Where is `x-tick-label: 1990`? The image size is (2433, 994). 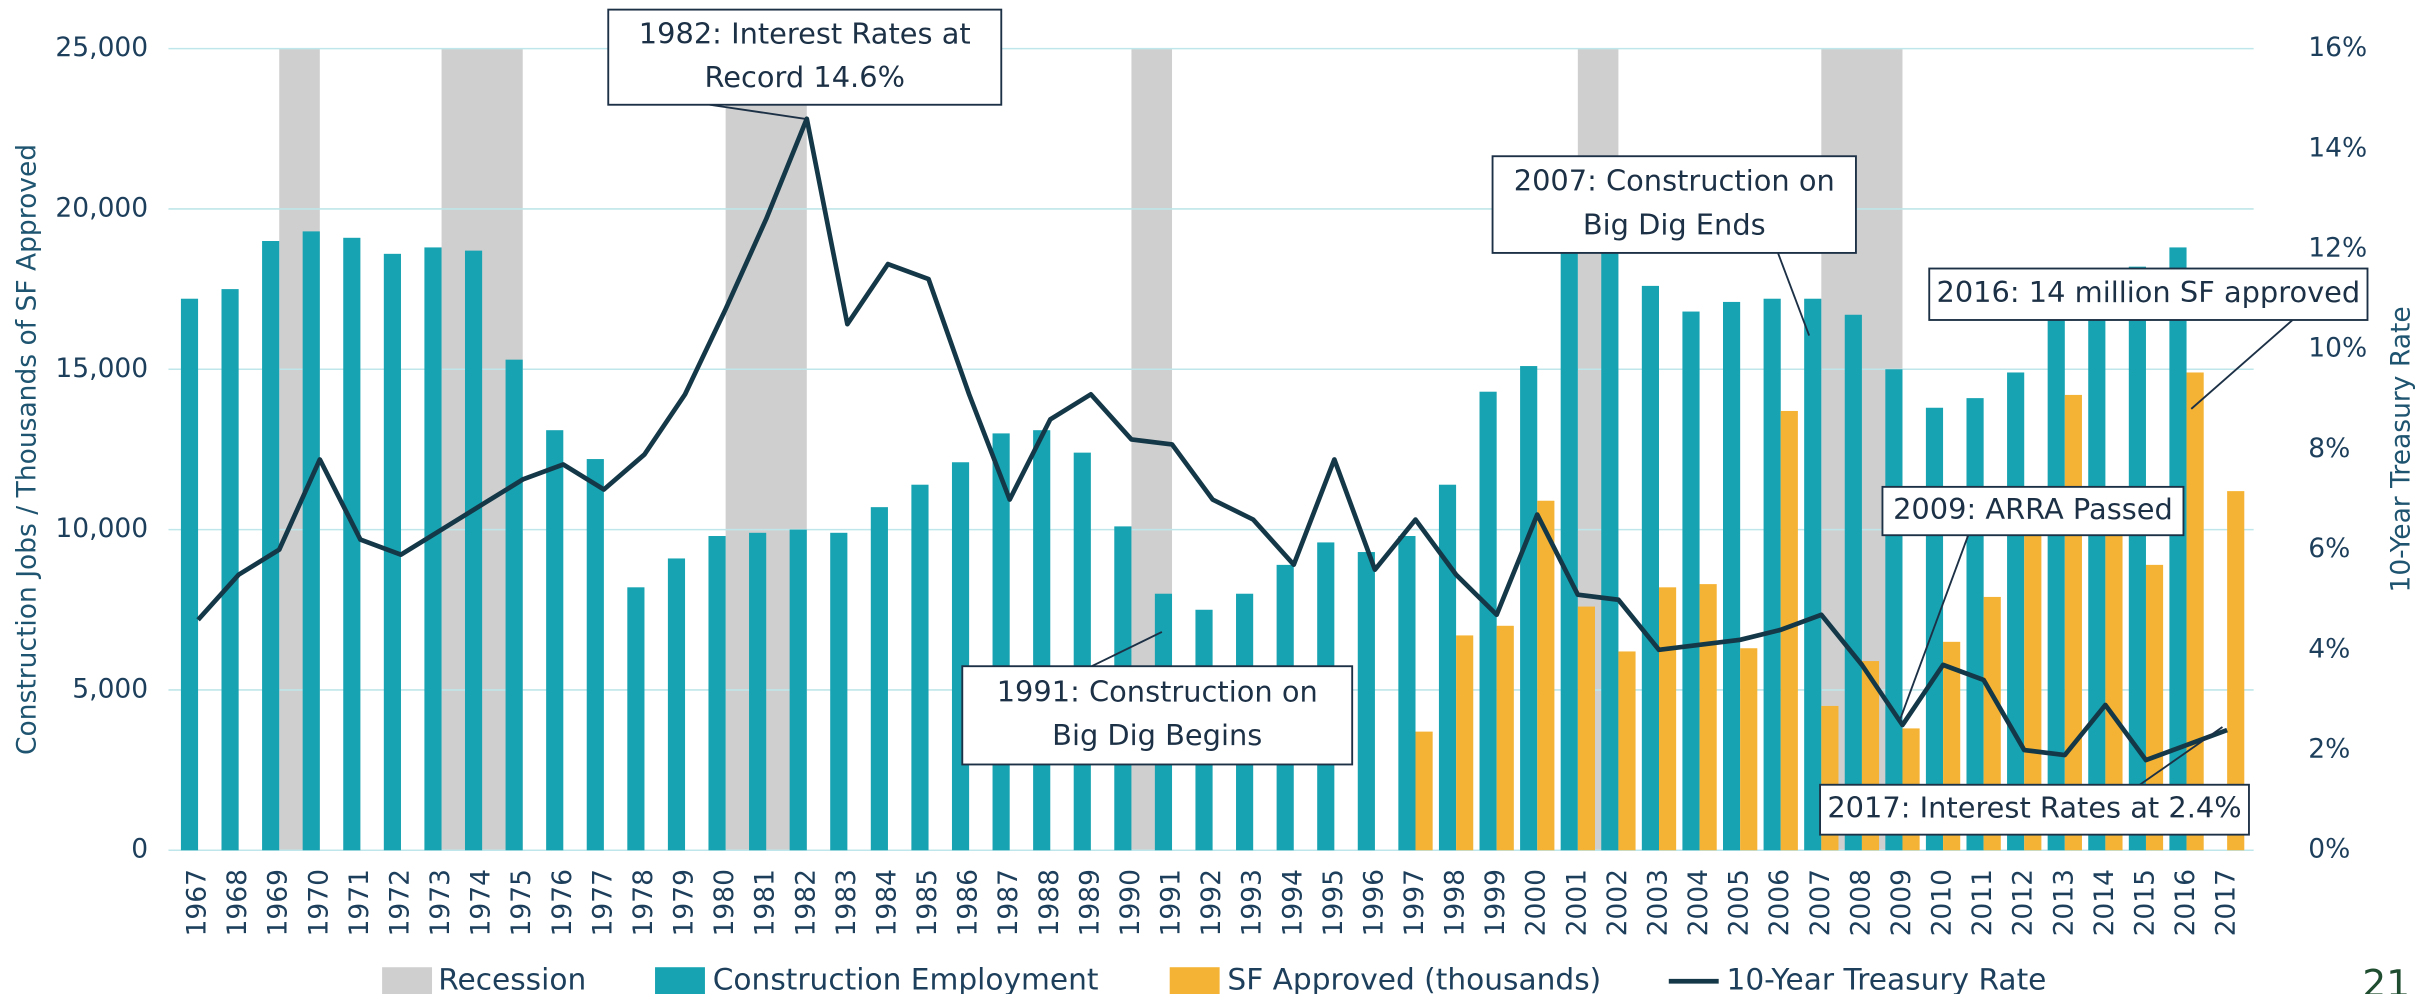 x-tick-label: 1990 is located at coordinates (1130, 902).